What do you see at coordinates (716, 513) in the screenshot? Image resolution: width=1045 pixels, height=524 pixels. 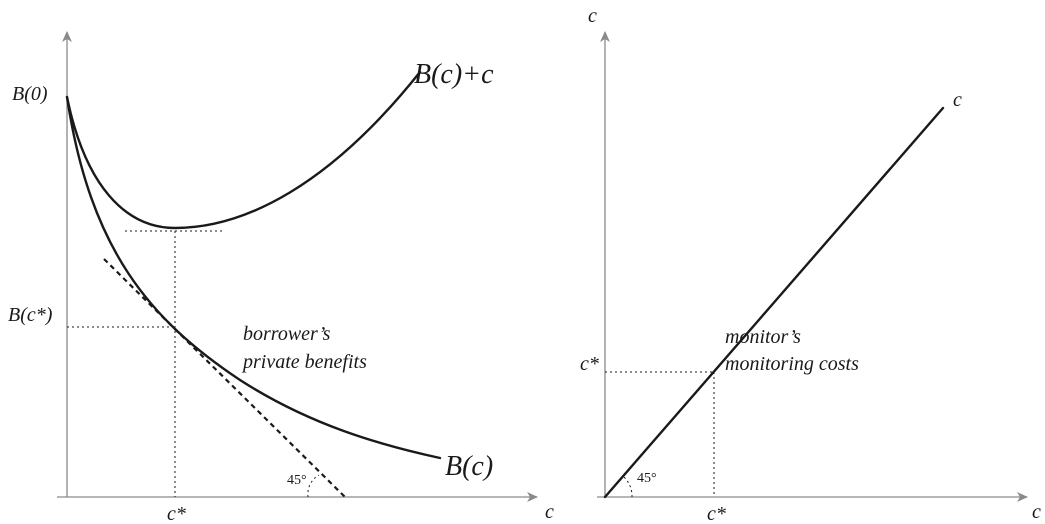 I see `right-x-tick-cstar: c*` at bounding box center [716, 513].